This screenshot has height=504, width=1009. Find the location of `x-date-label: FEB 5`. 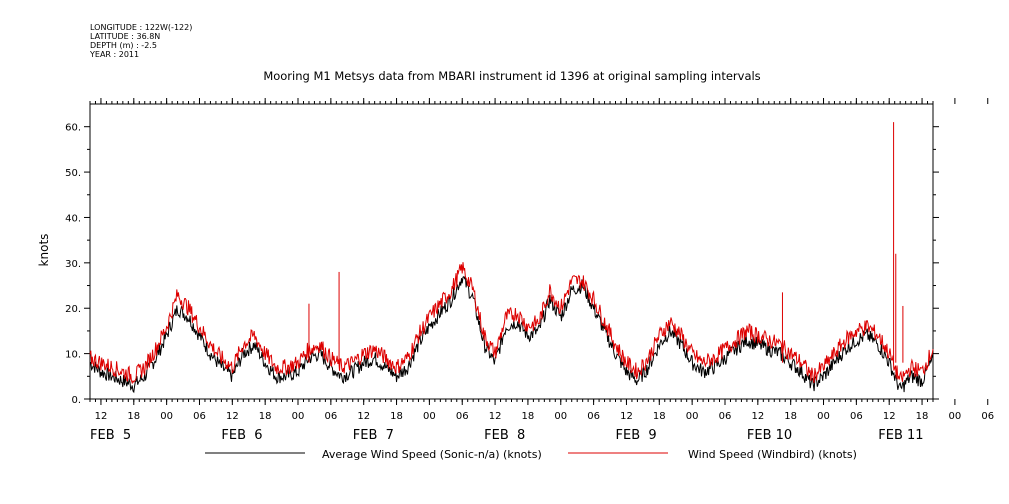

x-date-label: FEB 5 is located at coordinates (110, 435).